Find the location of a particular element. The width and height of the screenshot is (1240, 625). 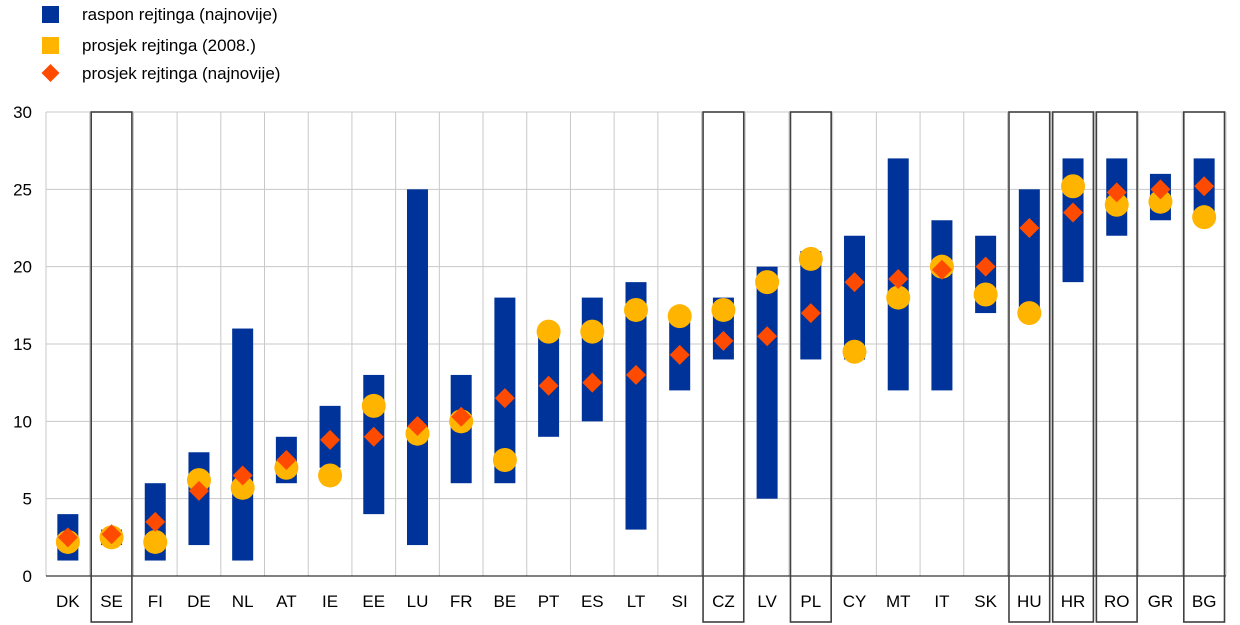

highlight-box-pl is located at coordinates (810, 367).